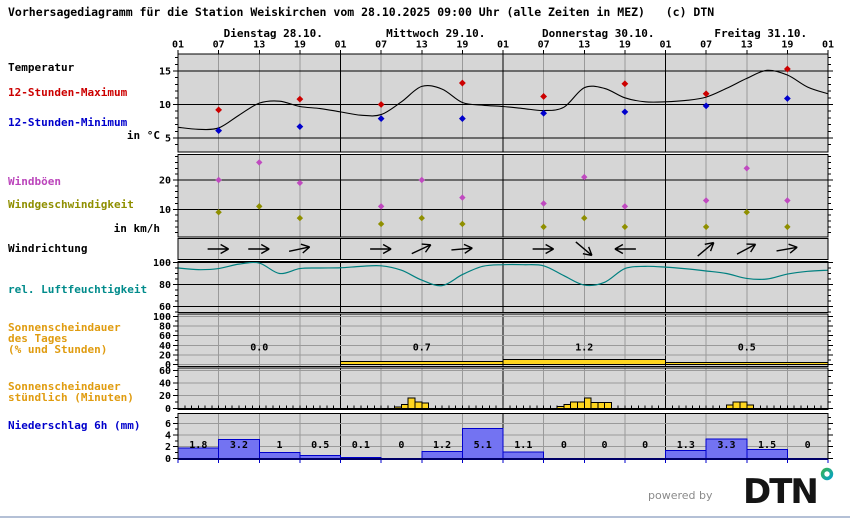 This screenshot has width=850, height=524. I want to click on svg-text: 15, so click(165, 72).